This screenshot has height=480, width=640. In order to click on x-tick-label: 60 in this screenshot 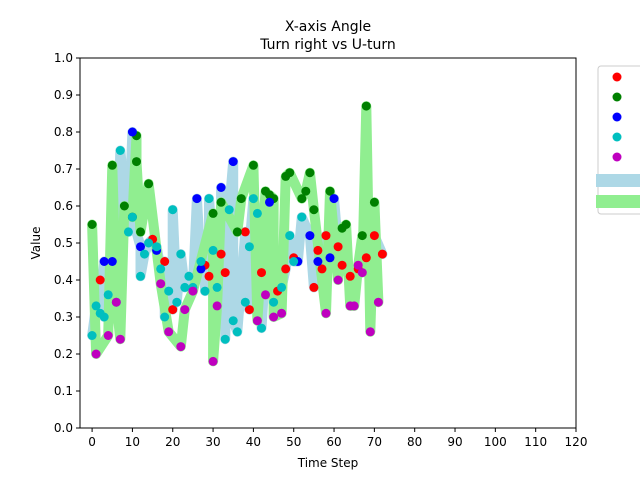, I will do `click(333, 442)`.